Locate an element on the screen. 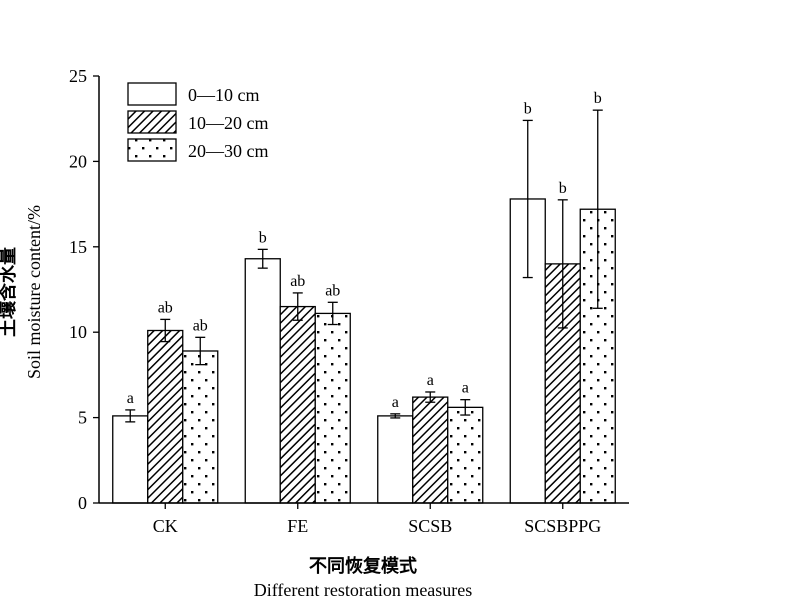 The height and width of the screenshot is (600, 800). y-tick-label: 0 is located at coordinates (82, 503).